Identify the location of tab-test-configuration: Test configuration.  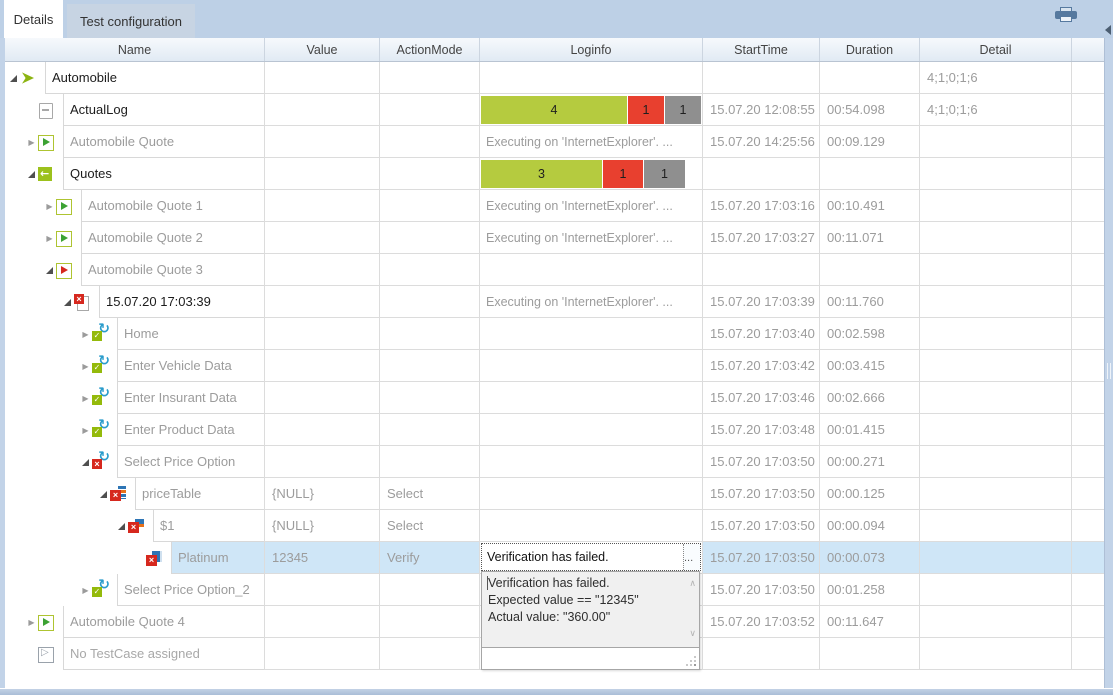
(131, 21).